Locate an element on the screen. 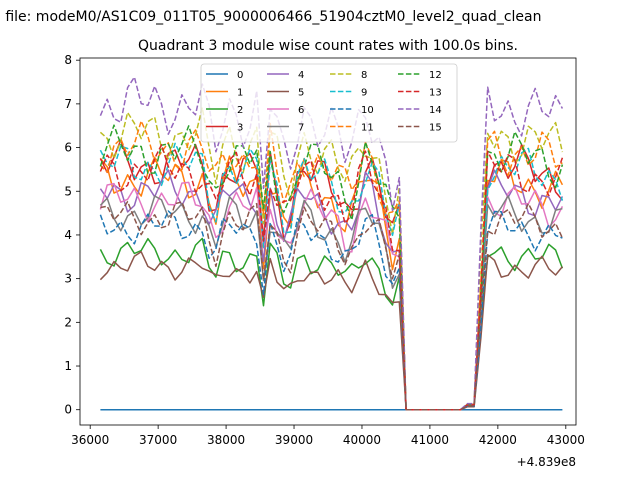  y-tick-label: 2 is located at coordinates (68, 322).